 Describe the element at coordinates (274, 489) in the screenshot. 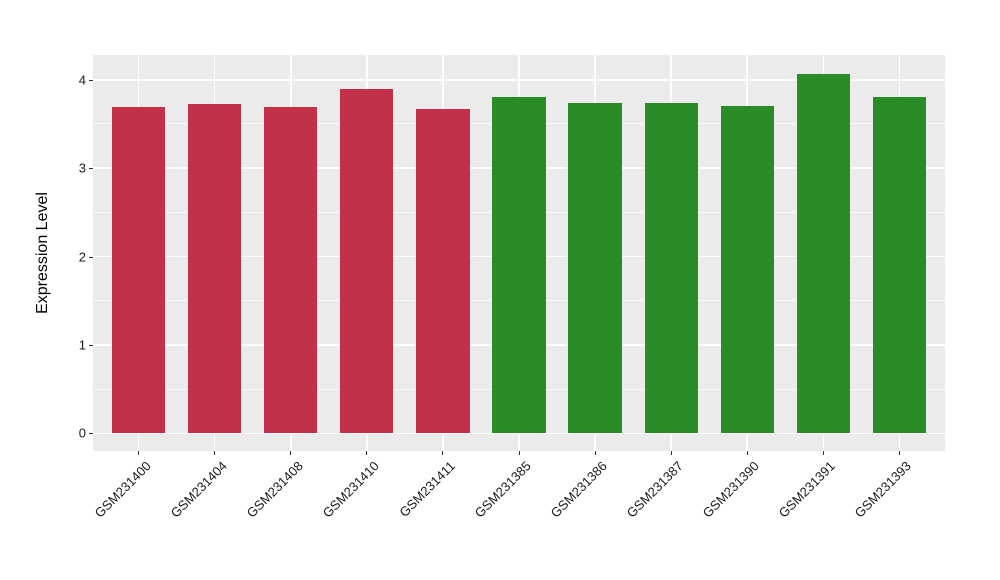

I see `x-tick-label: GSM231408` at that location.